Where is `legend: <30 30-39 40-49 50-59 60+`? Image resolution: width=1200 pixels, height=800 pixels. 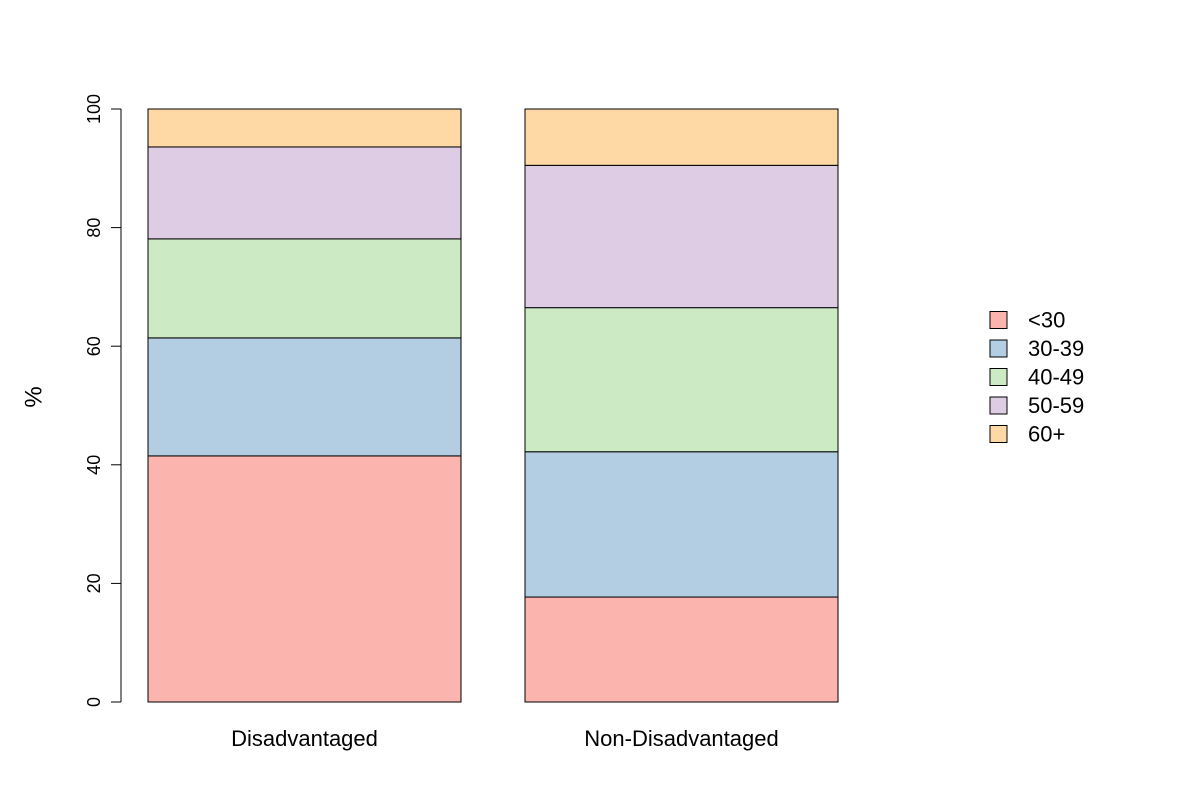
legend: <30 30-39 40-49 50-59 60+ is located at coordinates (1036, 377).